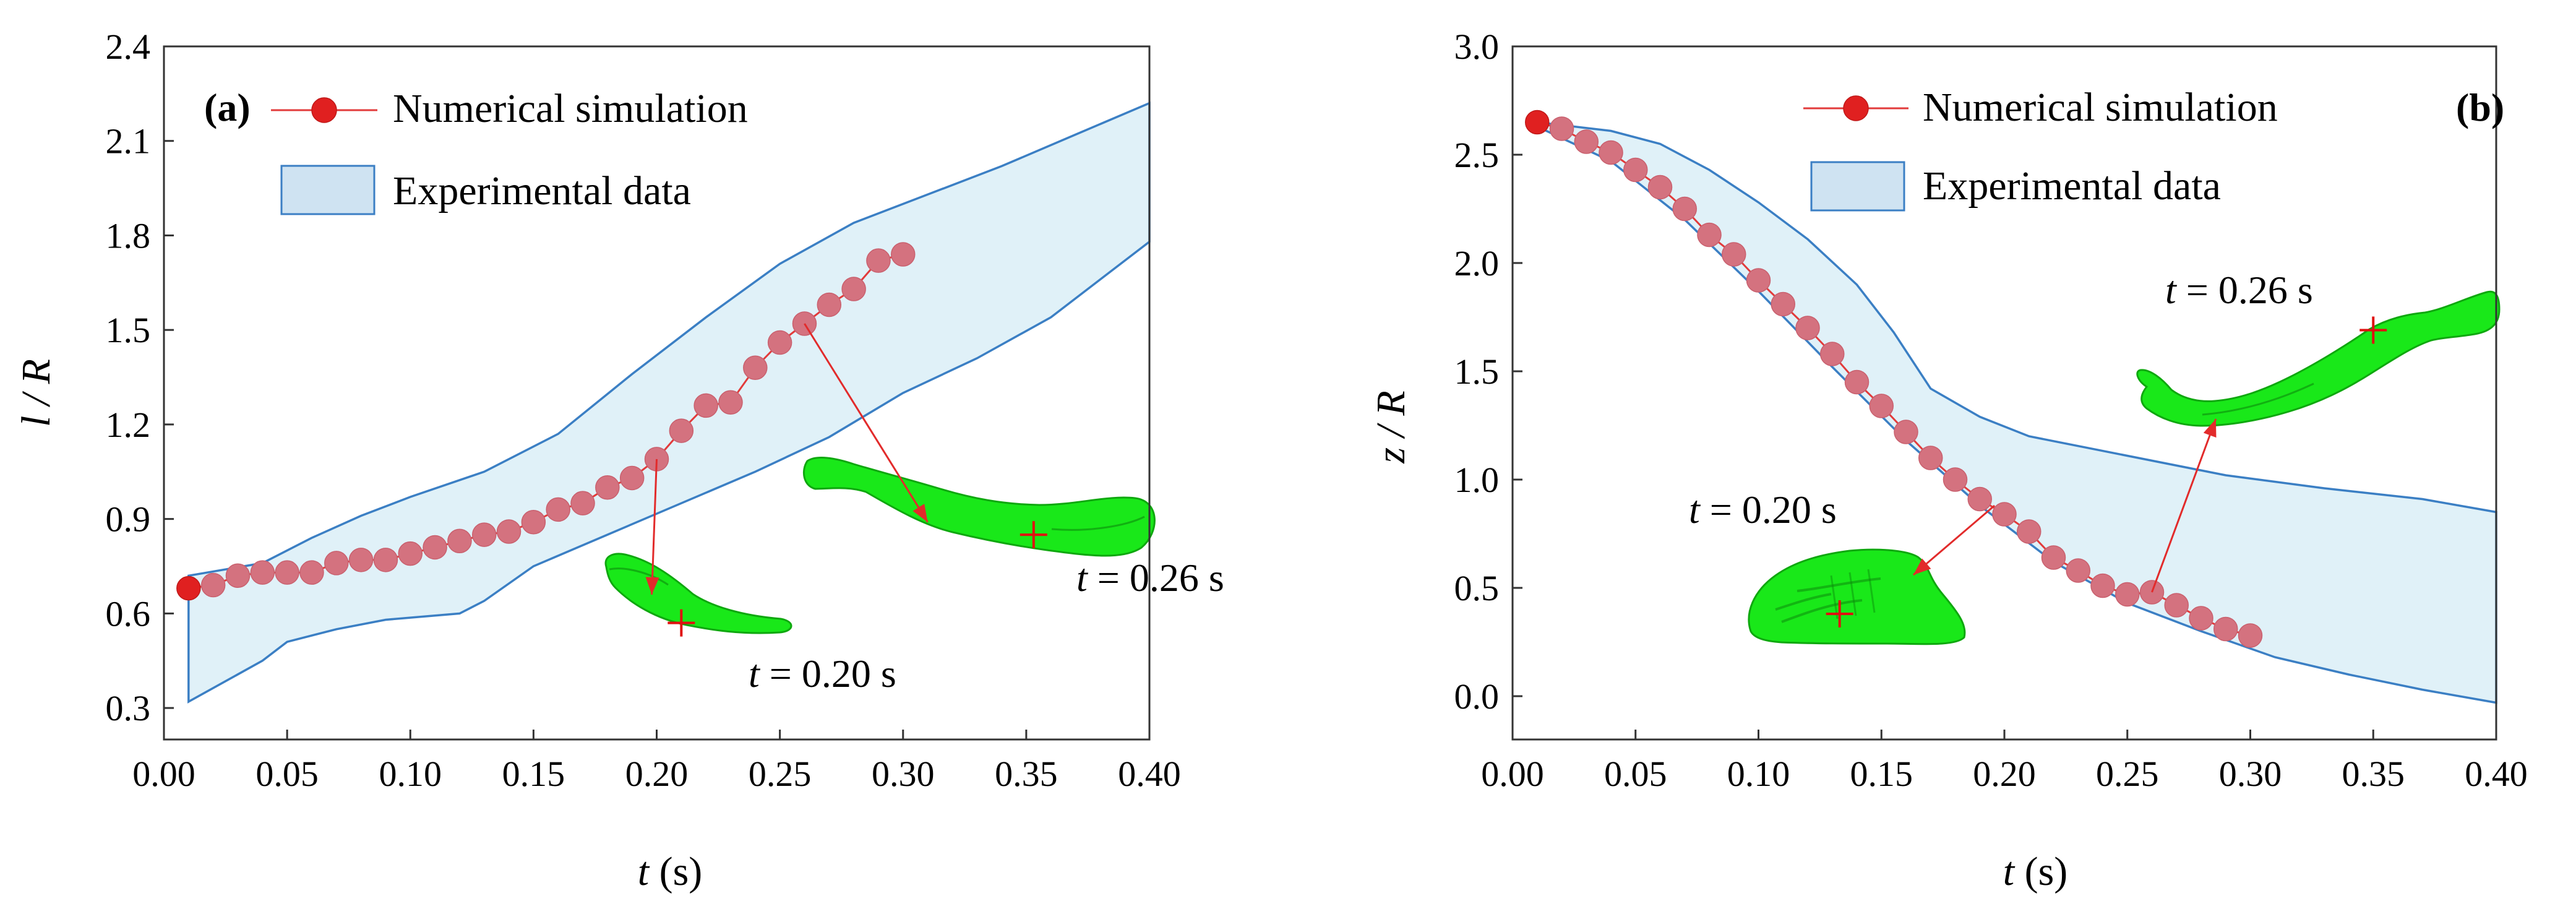 The width and height of the screenshot is (2576, 914). What do you see at coordinates (36, 393) in the screenshot?
I see `panel-a-y-axis-title: l / R` at bounding box center [36, 393].